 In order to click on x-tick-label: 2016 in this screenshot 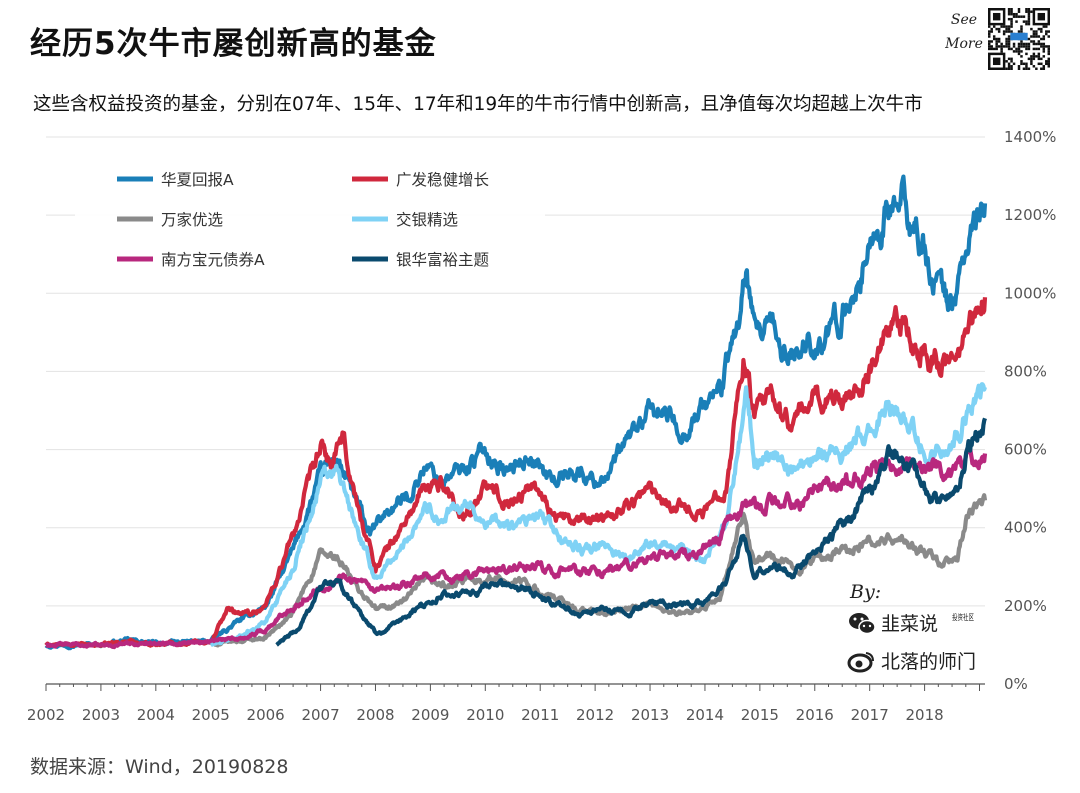, I will do `click(815, 715)`.